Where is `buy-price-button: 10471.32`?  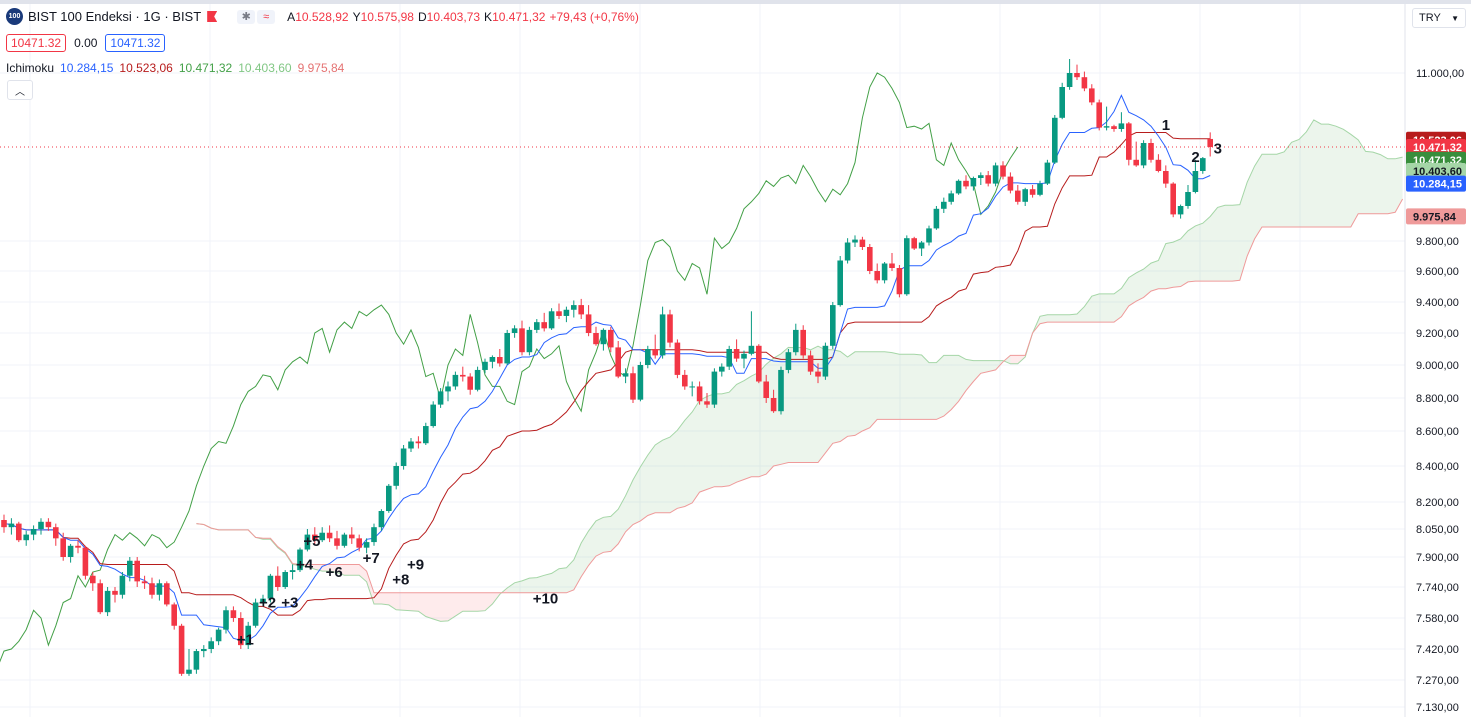
buy-price-button: 10471.32 is located at coordinates (135, 43).